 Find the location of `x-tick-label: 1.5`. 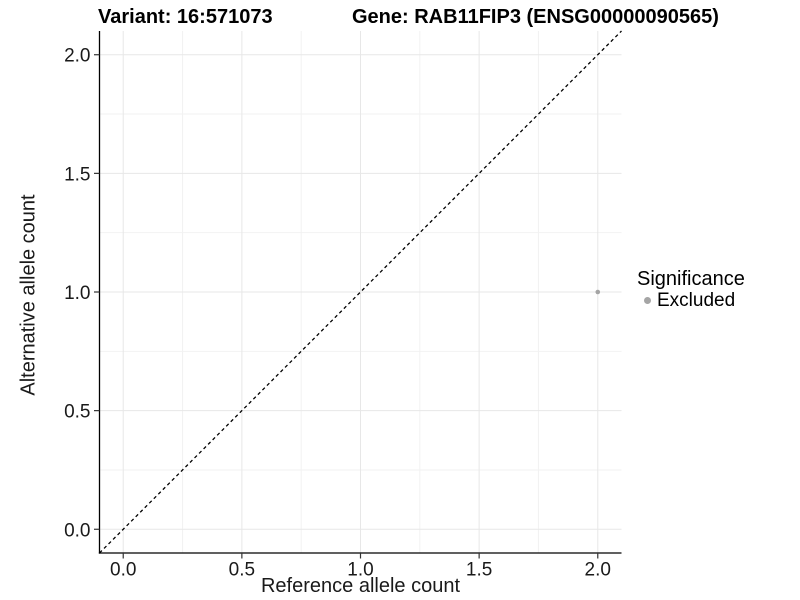

x-tick-label: 1.5 is located at coordinates (479, 570).